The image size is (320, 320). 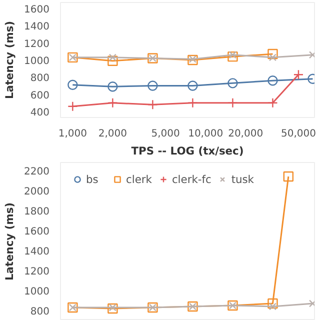 I want to click on x-tick-label: 10,000, so click(x=206, y=134).